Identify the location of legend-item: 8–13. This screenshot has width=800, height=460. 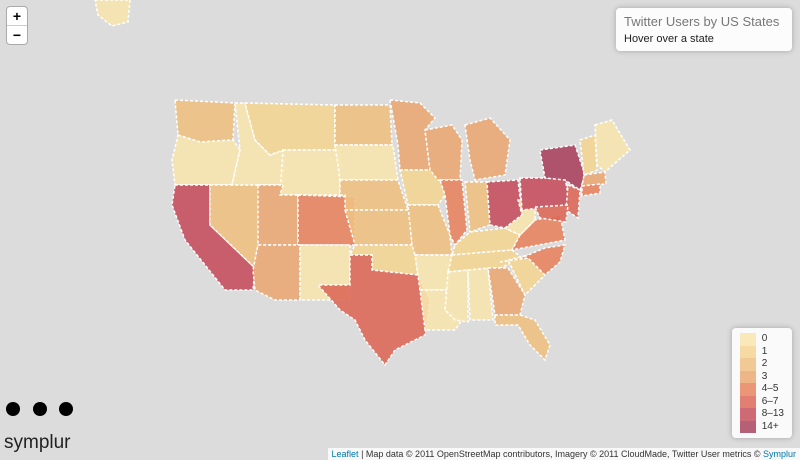
(761, 414).